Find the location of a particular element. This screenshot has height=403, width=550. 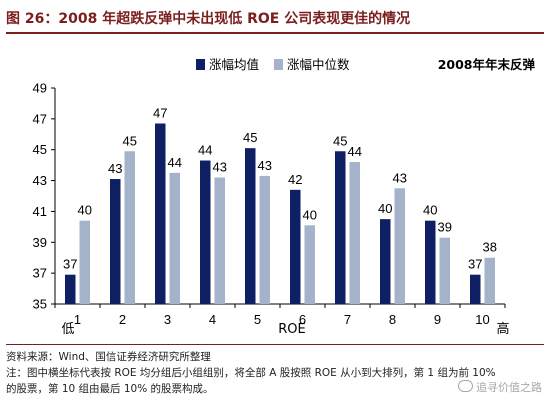

data-label-median: 39 is located at coordinates (445, 227).